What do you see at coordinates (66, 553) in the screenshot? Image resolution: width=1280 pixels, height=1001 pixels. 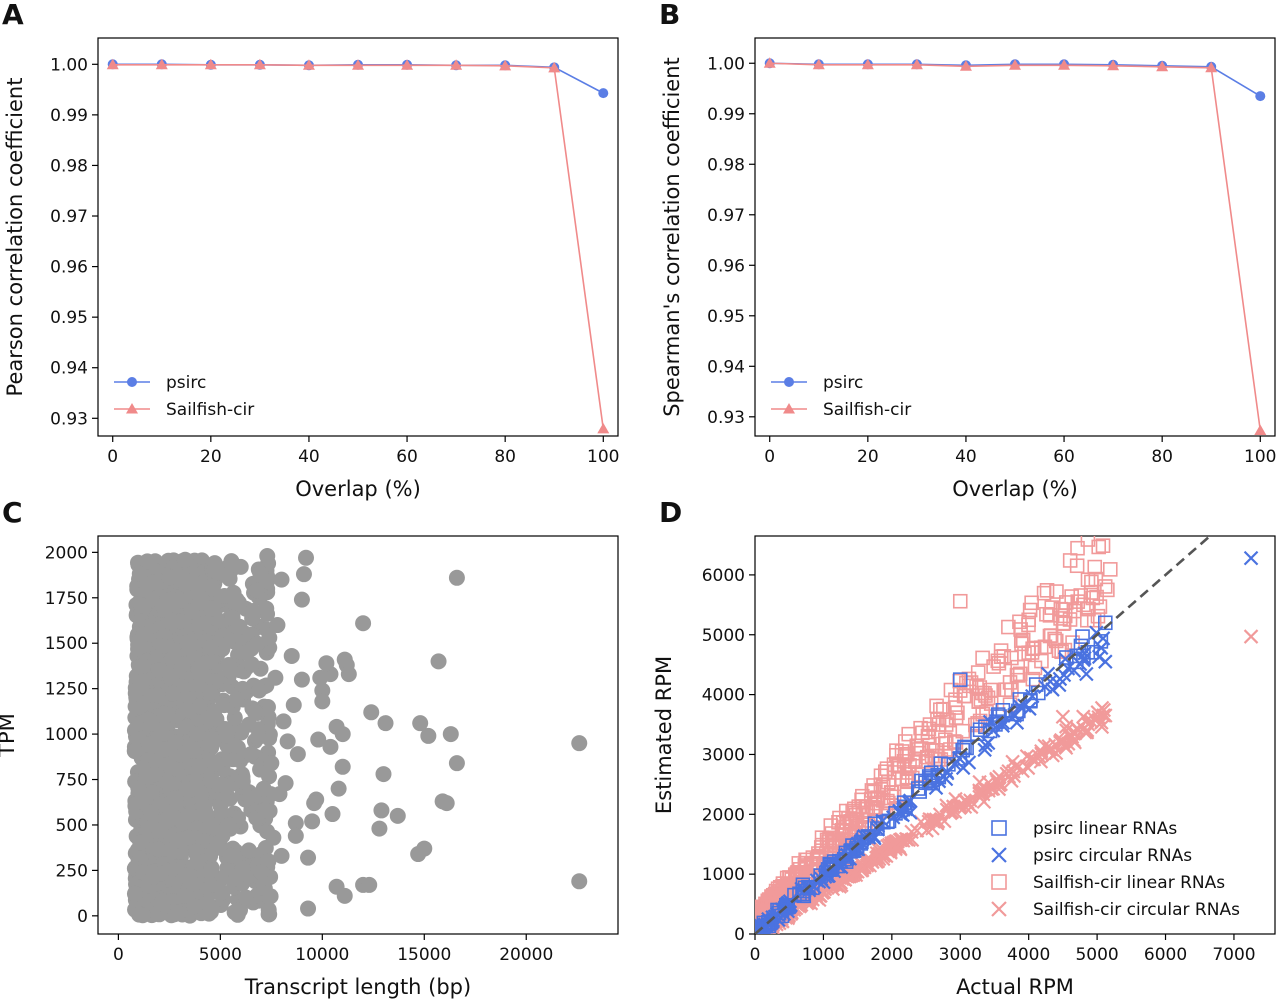 I see `y-tick-label: 2000` at bounding box center [66, 553].